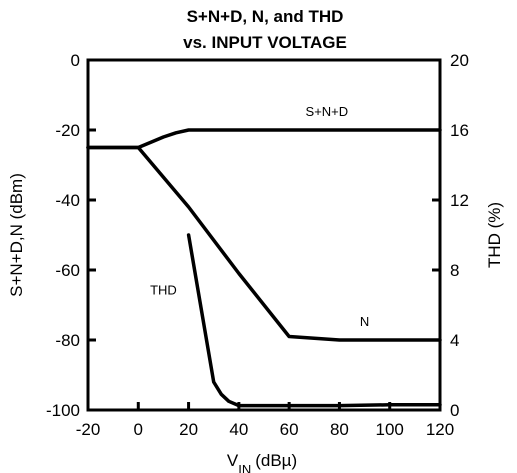 This screenshot has height=473, width=517. What do you see at coordinates (16, 235) in the screenshot?
I see `y-axis-left-label: S+N+D,N (dBm)` at bounding box center [16, 235].